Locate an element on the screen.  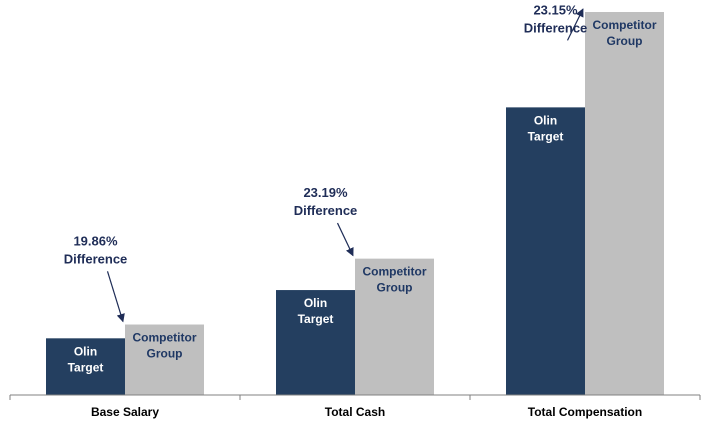
category-label-base-salary: Base Salary is located at coordinates (125, 412).